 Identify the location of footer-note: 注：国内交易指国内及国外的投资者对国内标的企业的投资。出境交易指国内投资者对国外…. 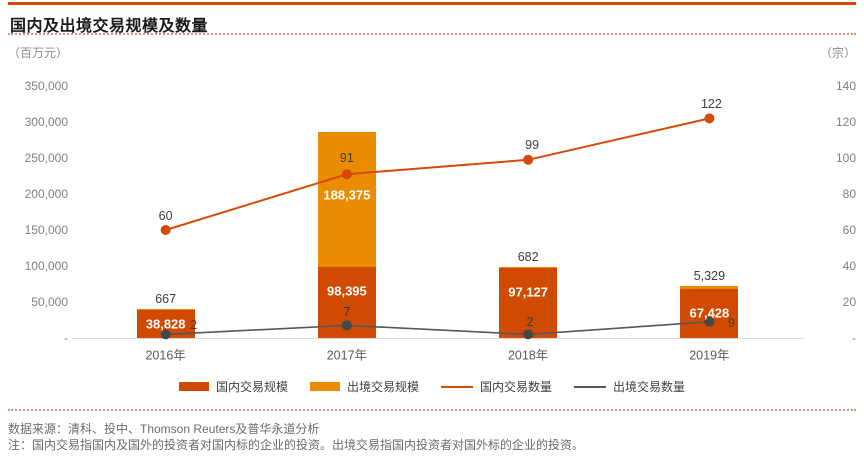
(296, 445).